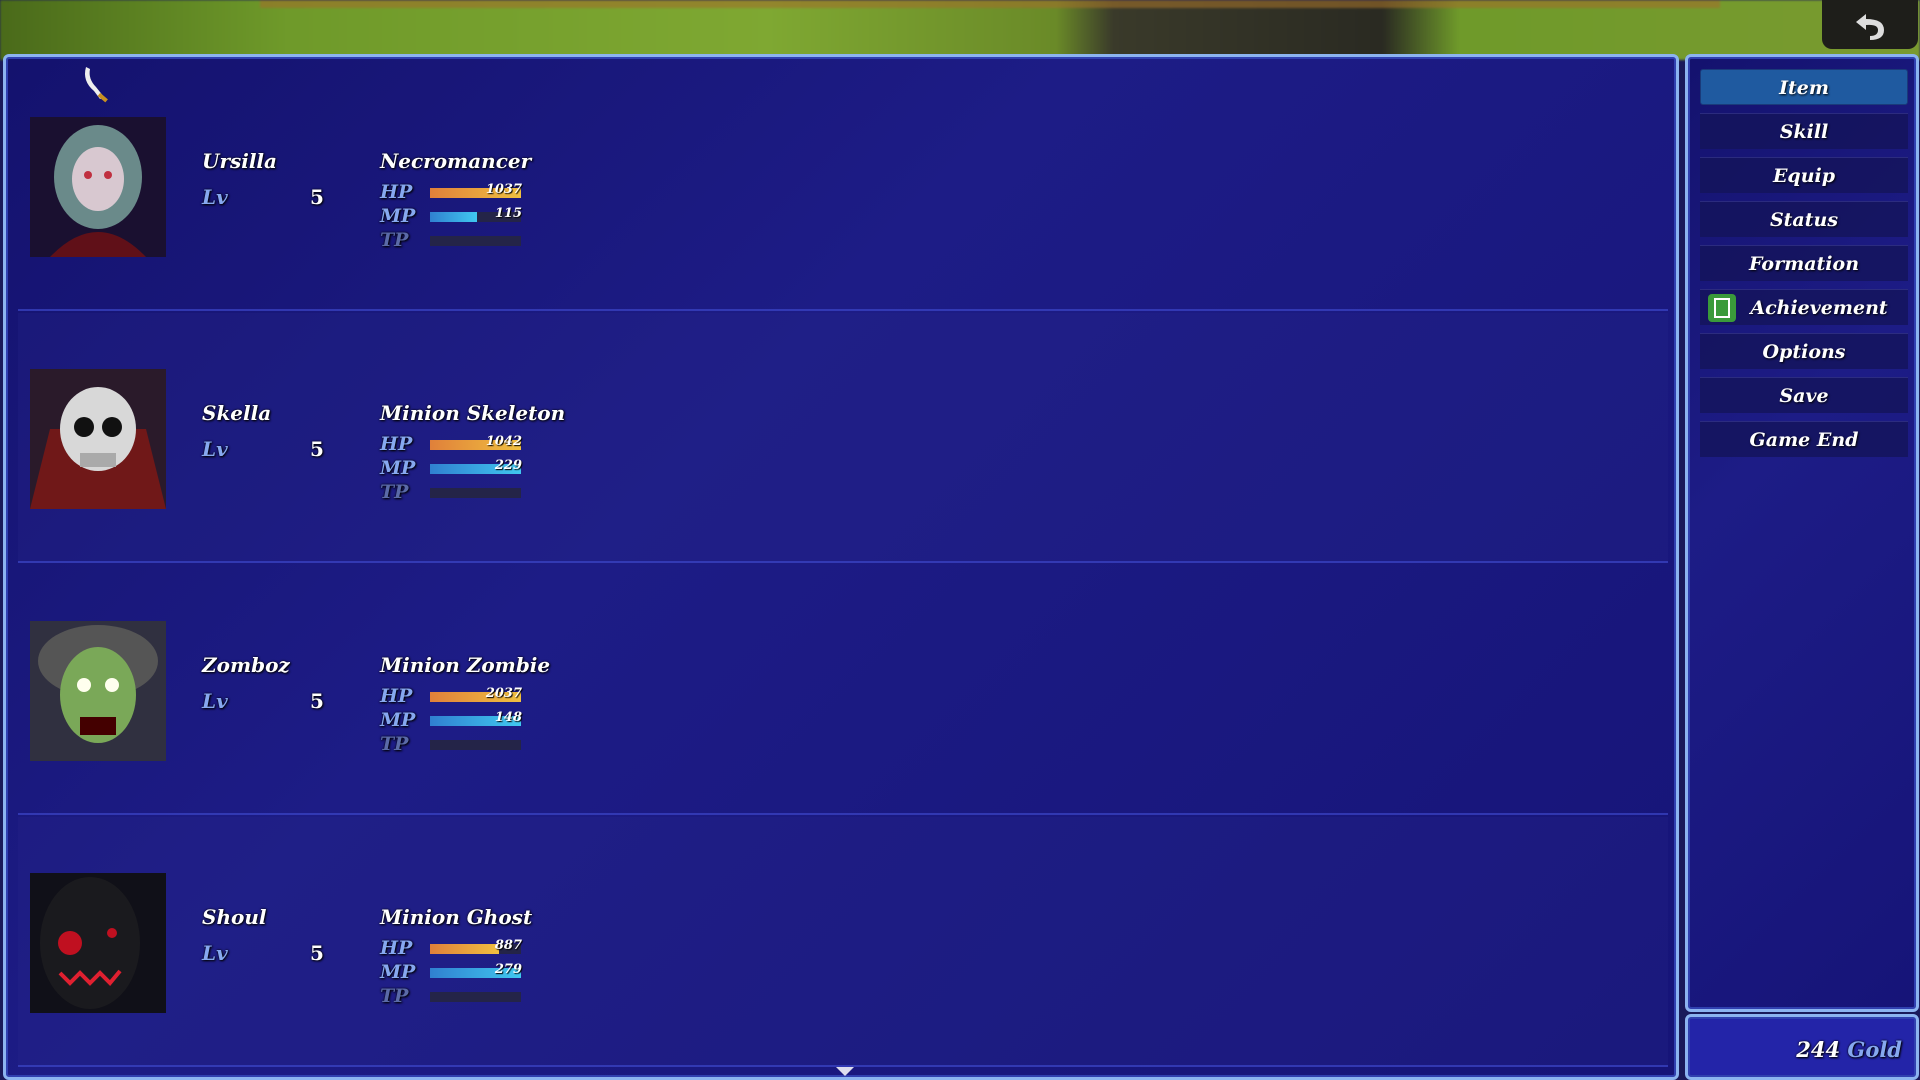 The height and width of the screenshot is (1080, 1920). Describe the element at coordinates (1874, 1049) in the screenshot. I see `gold-unit: Gold` at that location.